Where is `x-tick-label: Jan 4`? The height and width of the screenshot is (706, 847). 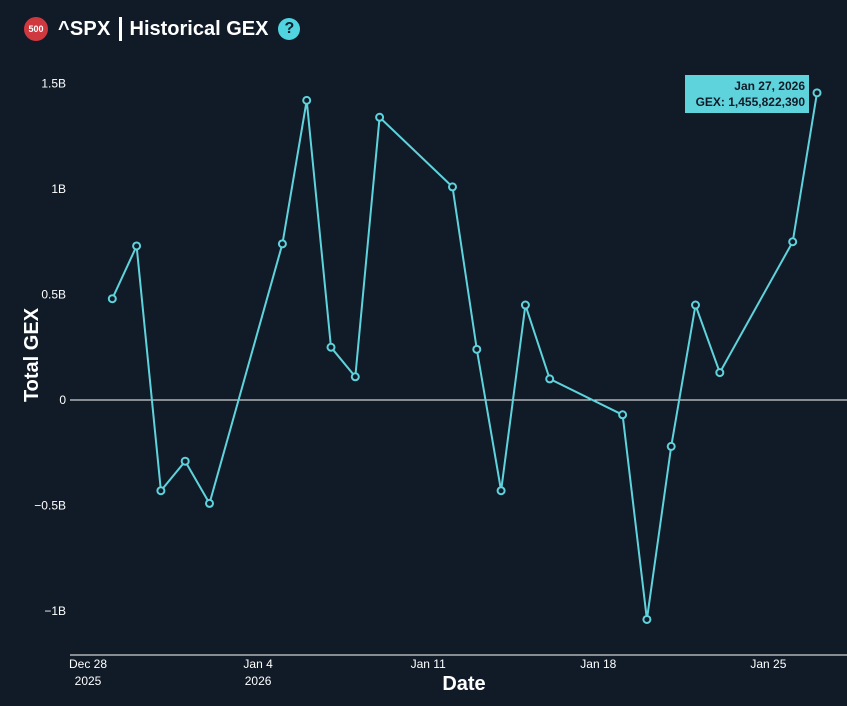 x-tick-label: Jan 4 is located at coordinates (258, 664).